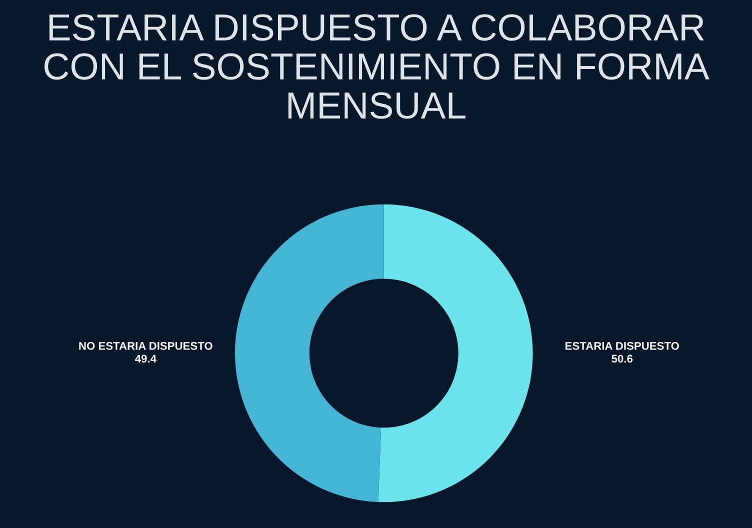 This screenshot has width=752, height=528. Describe the element at coordinates (622, 358) in the screenshot. I see `data-label: 50.6` at that location.